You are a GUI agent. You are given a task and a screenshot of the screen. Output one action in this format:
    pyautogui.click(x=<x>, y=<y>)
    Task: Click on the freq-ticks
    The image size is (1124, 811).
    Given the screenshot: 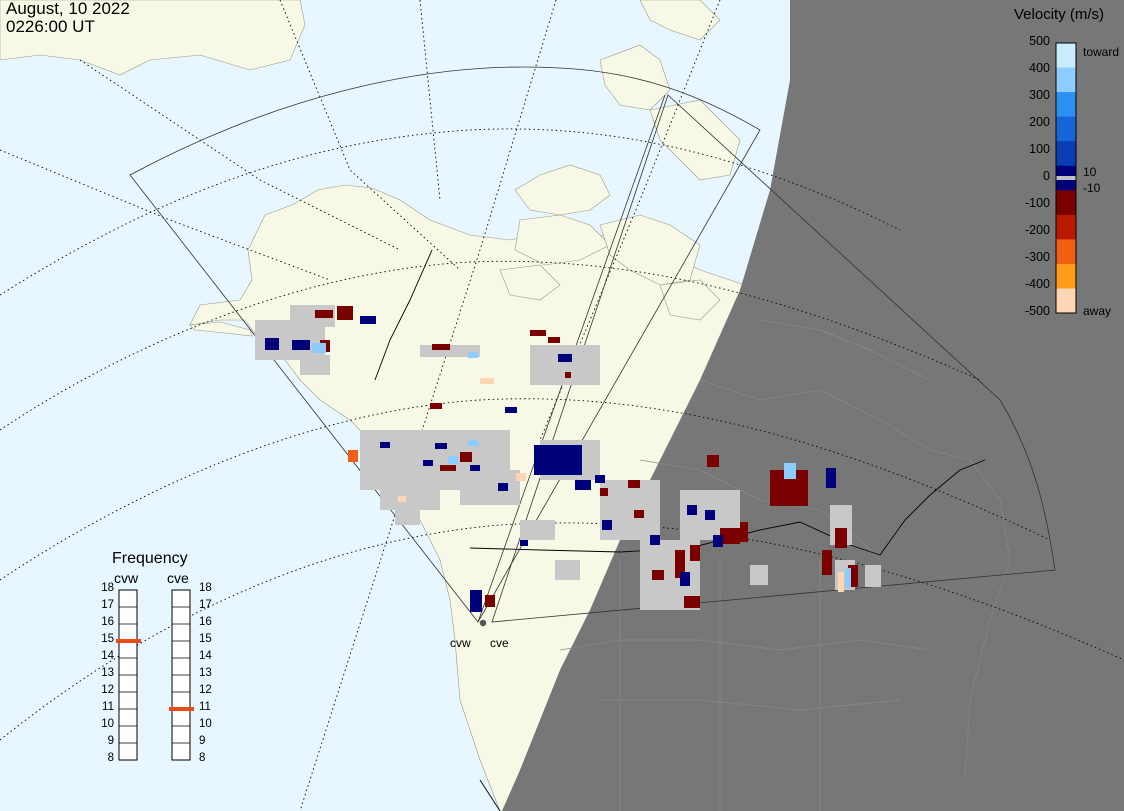 What is the action you would take?
    pyautogui.click(x=154, y=675)
    